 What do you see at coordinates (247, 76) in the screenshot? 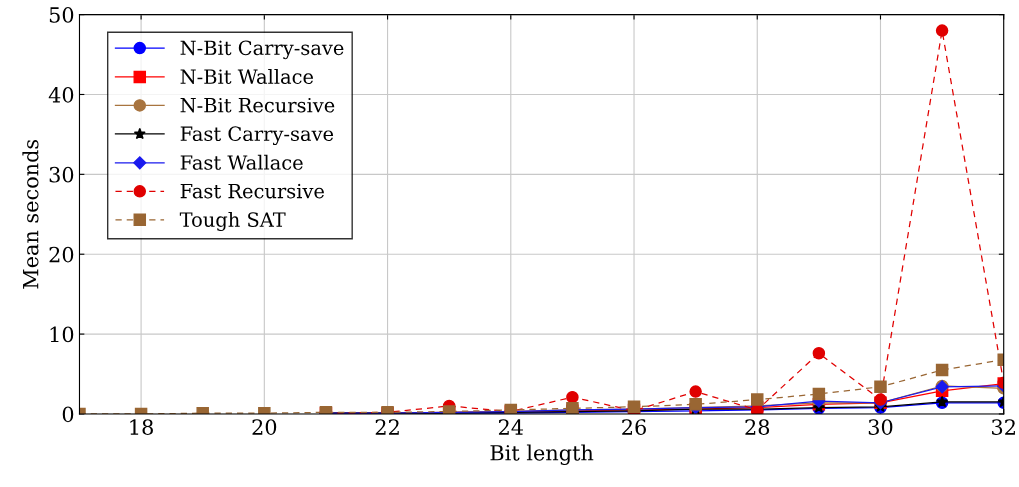
I see `legend-label: N-Bit Wallace` at bounding box center [247, 76].